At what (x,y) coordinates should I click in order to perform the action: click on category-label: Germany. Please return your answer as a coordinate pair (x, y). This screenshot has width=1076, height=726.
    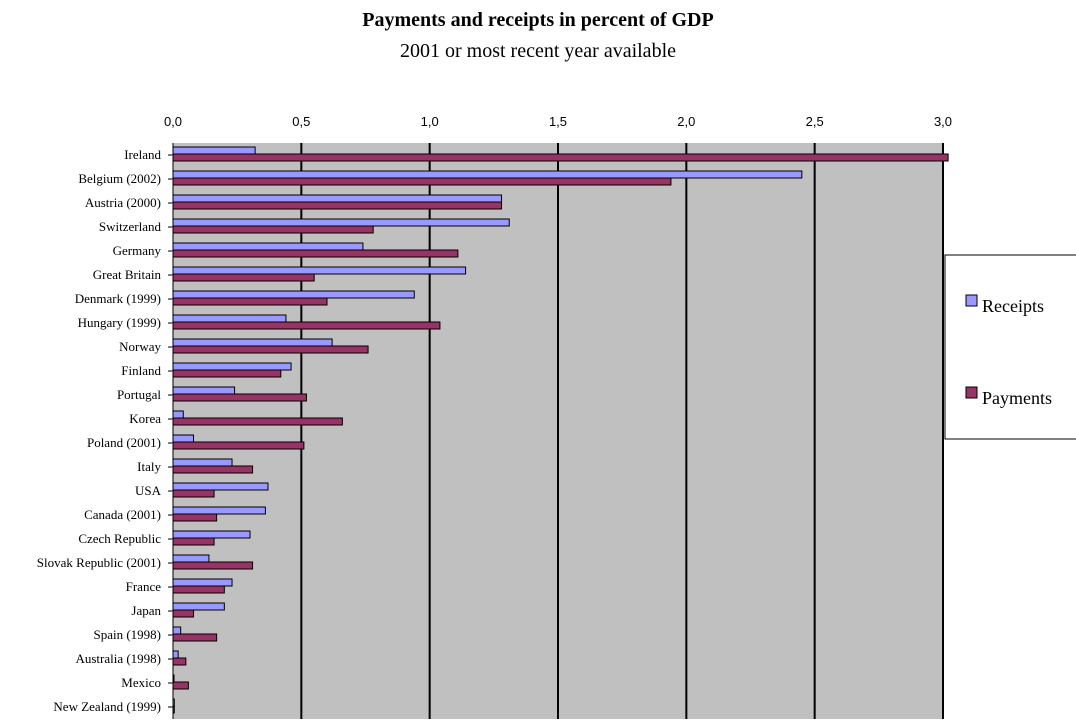
    Looking at the image, I should click on (137, 250).